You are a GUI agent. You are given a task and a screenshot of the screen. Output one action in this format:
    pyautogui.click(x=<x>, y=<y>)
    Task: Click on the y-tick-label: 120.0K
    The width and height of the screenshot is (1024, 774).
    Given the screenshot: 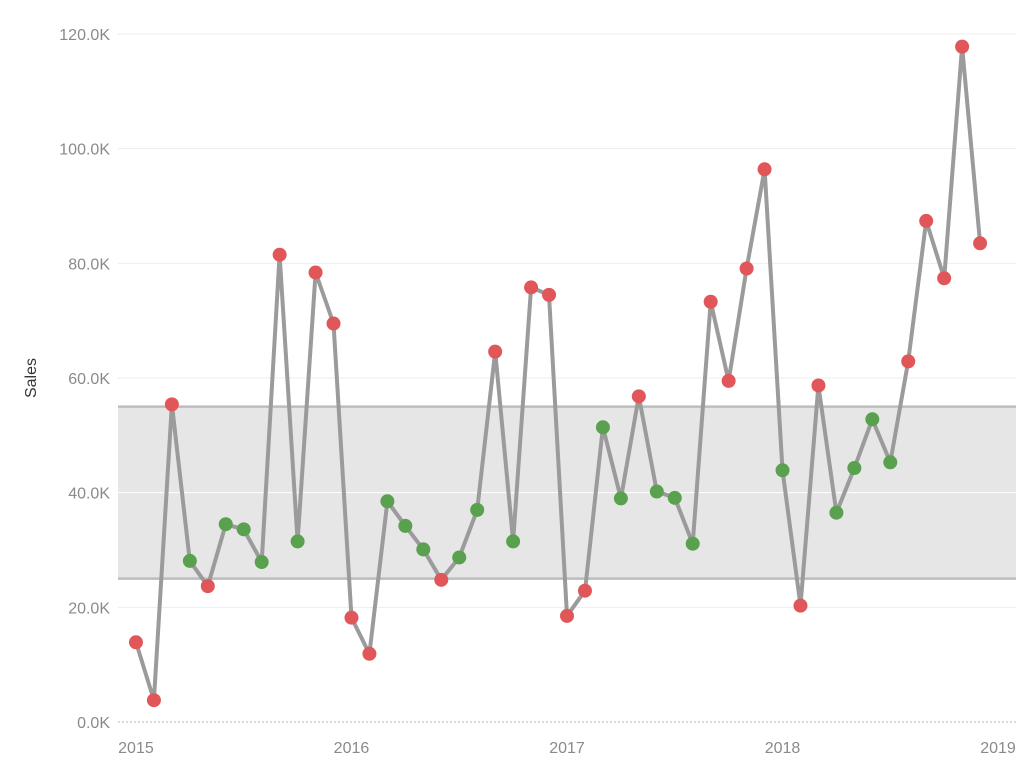 What is the action you would take?
    pyautogui.click(x=84, y=35)
    